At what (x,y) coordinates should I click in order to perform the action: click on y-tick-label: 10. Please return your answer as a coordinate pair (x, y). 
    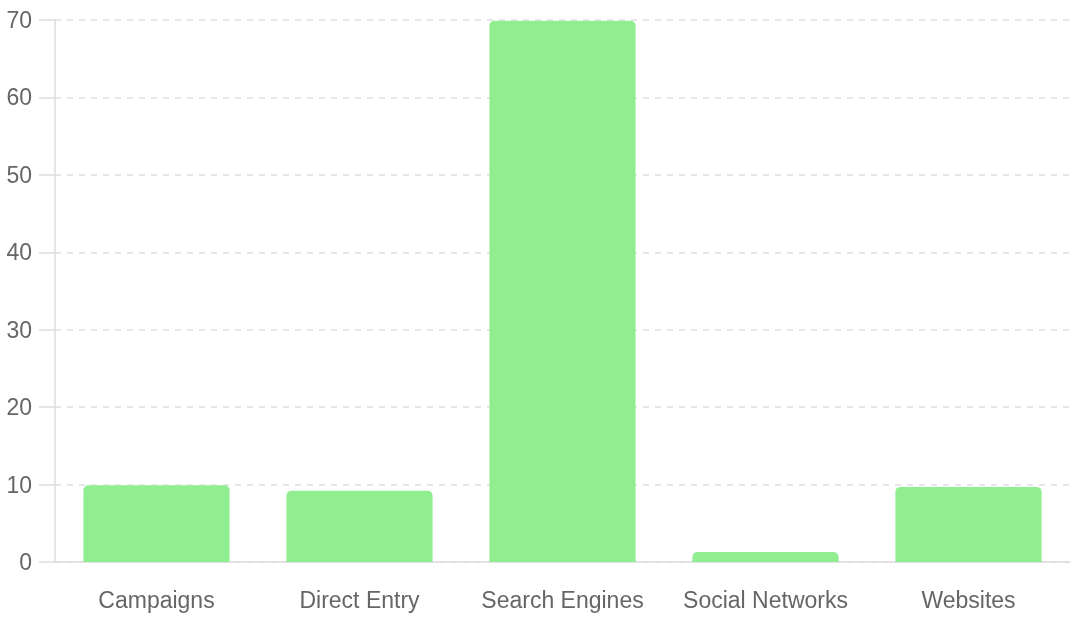
    Looking at the image, I should click on (19, 484).